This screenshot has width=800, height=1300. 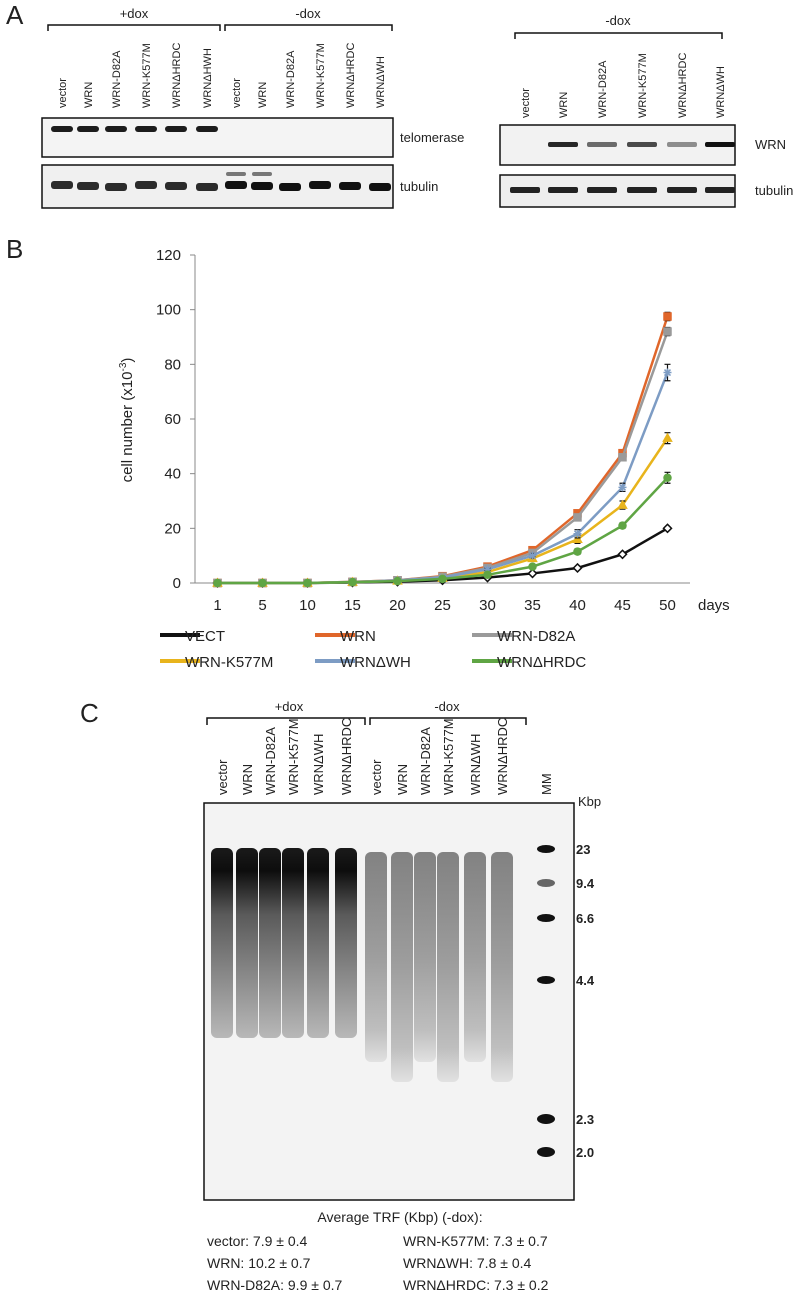 I want to click on row-label: WRN, so click(x=770, y=144).